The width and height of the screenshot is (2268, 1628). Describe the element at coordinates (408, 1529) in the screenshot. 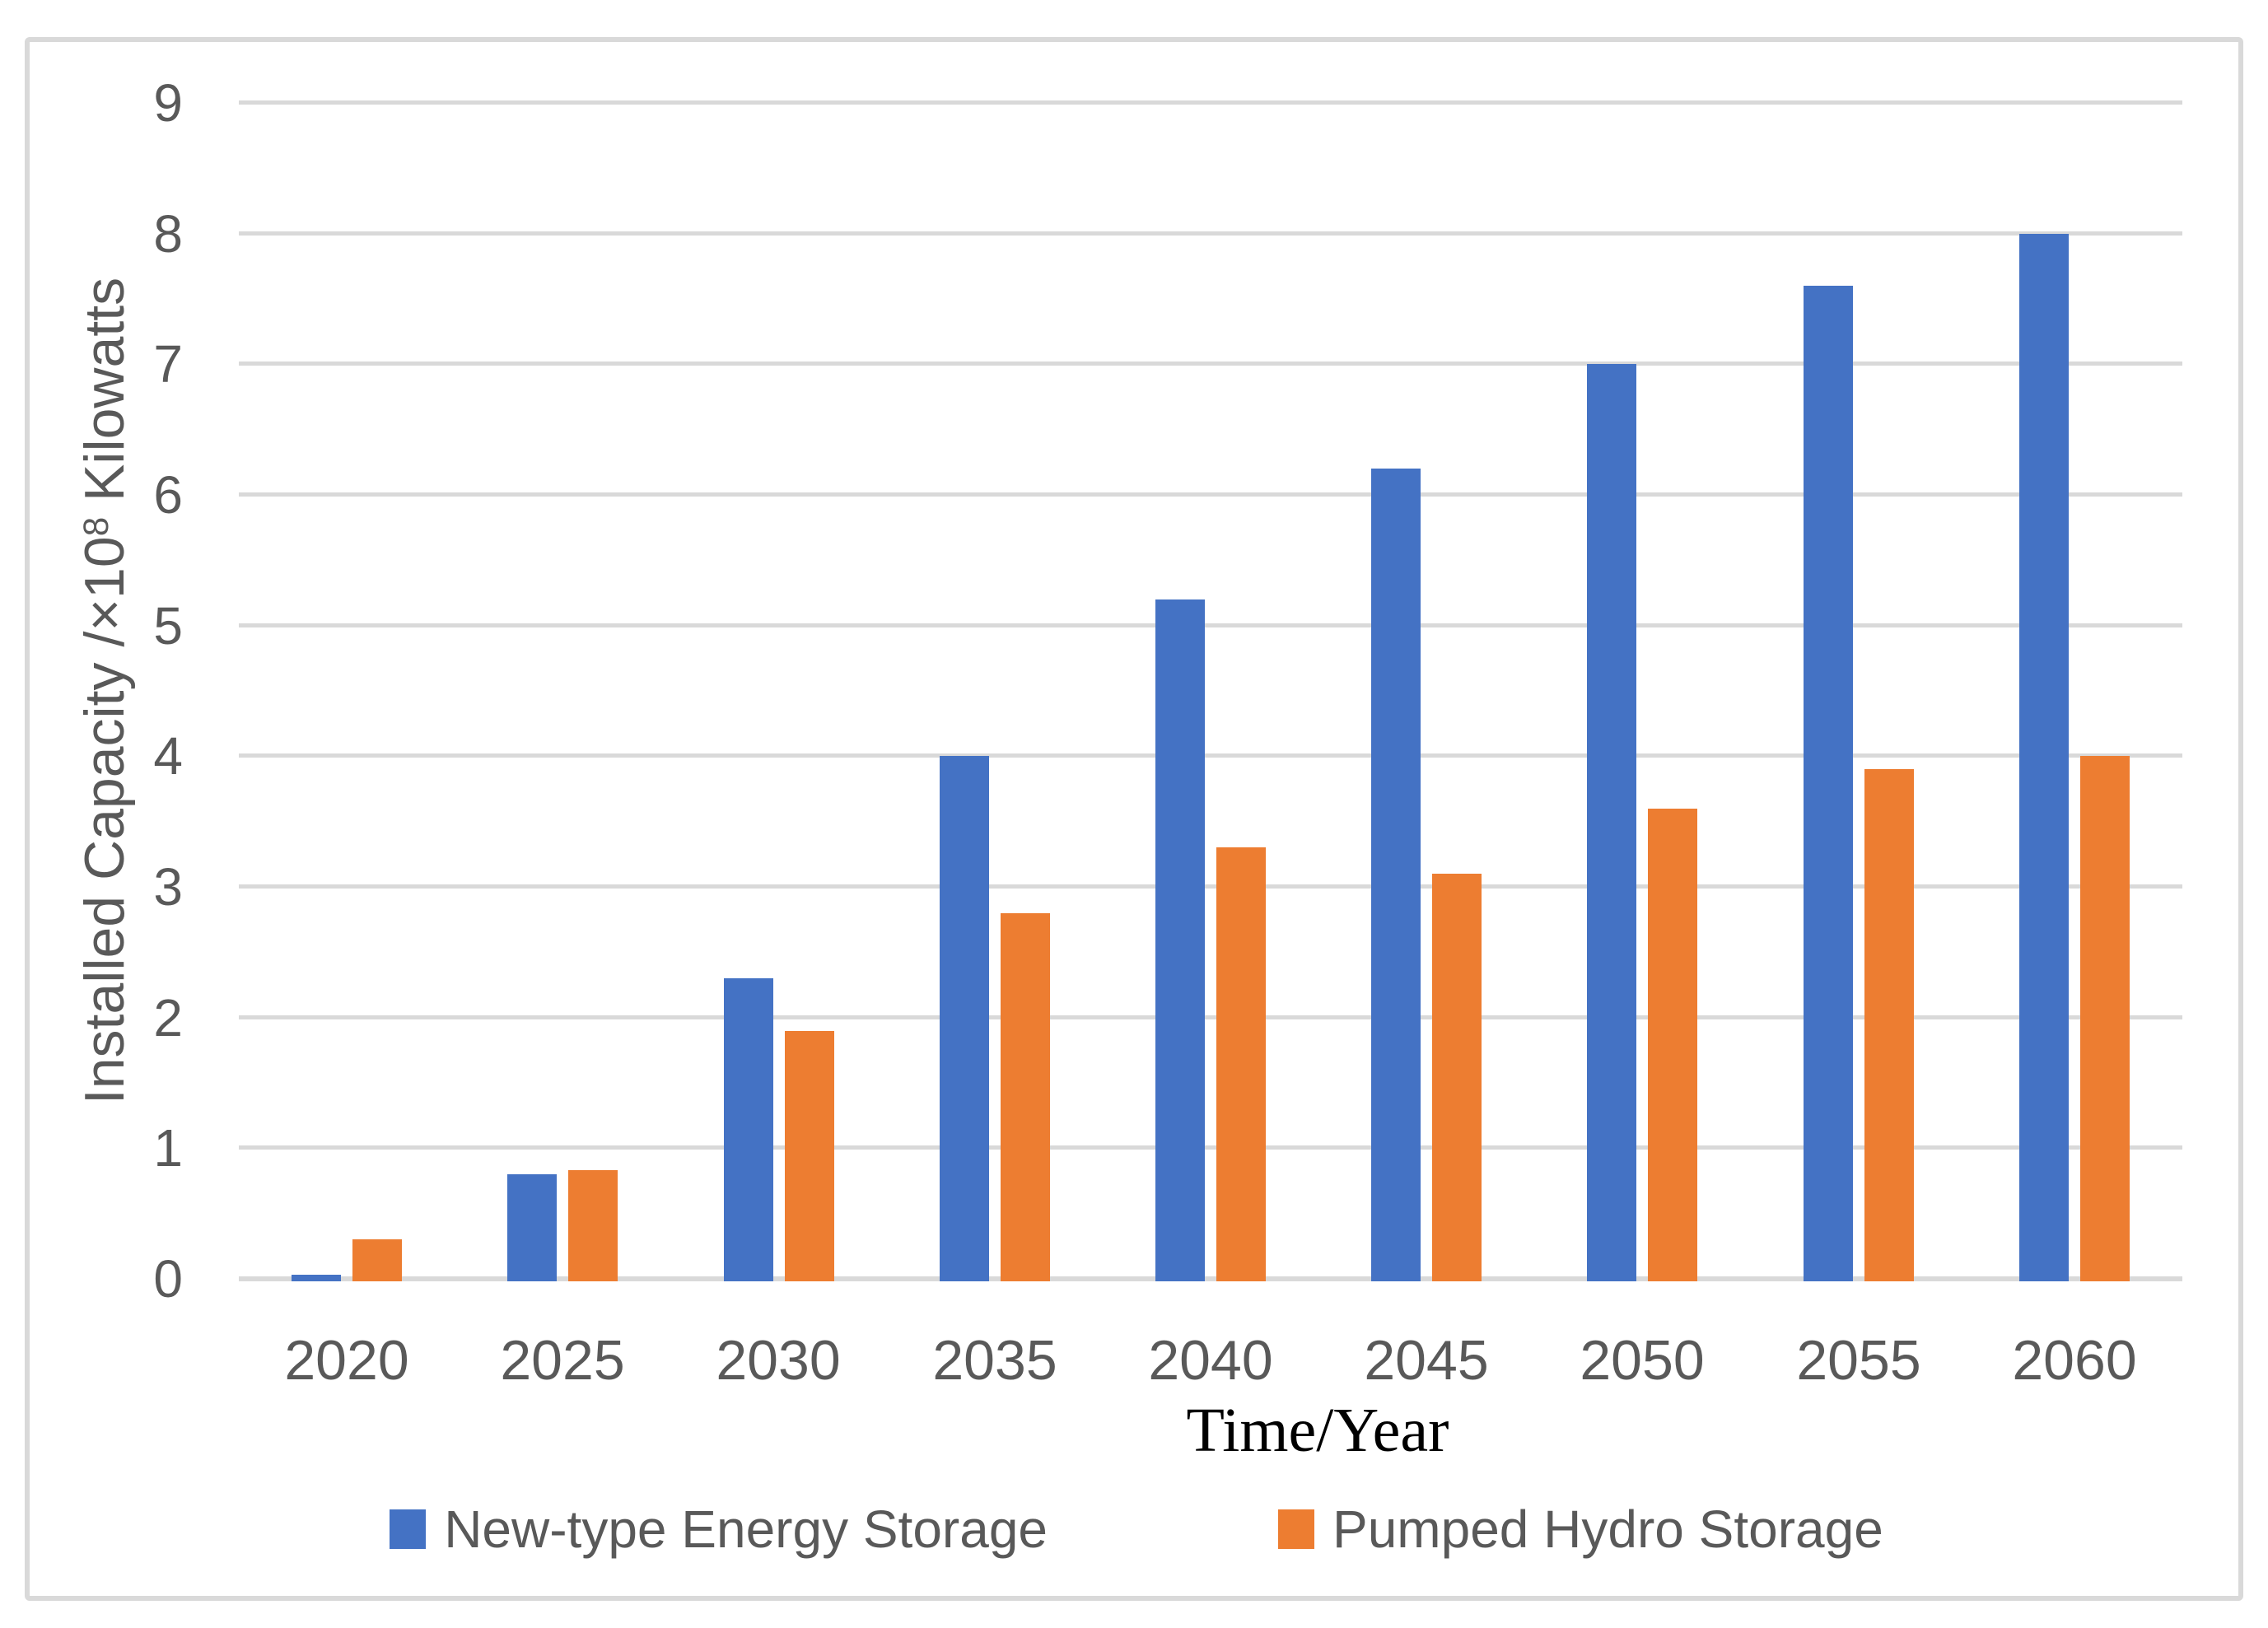

I see `legend-marker-new-type-energy-storage` at that location.